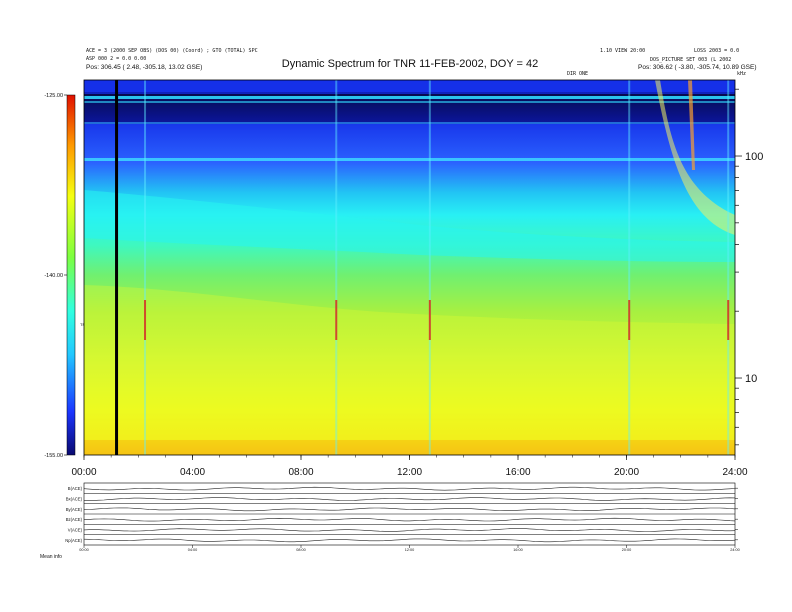 Image resolution: width=792 pixels, height=612 pixels. Describe the element at coordinates (578, 74) in the screenshot. I see `header-right-line5: DIR ONE` at that location.